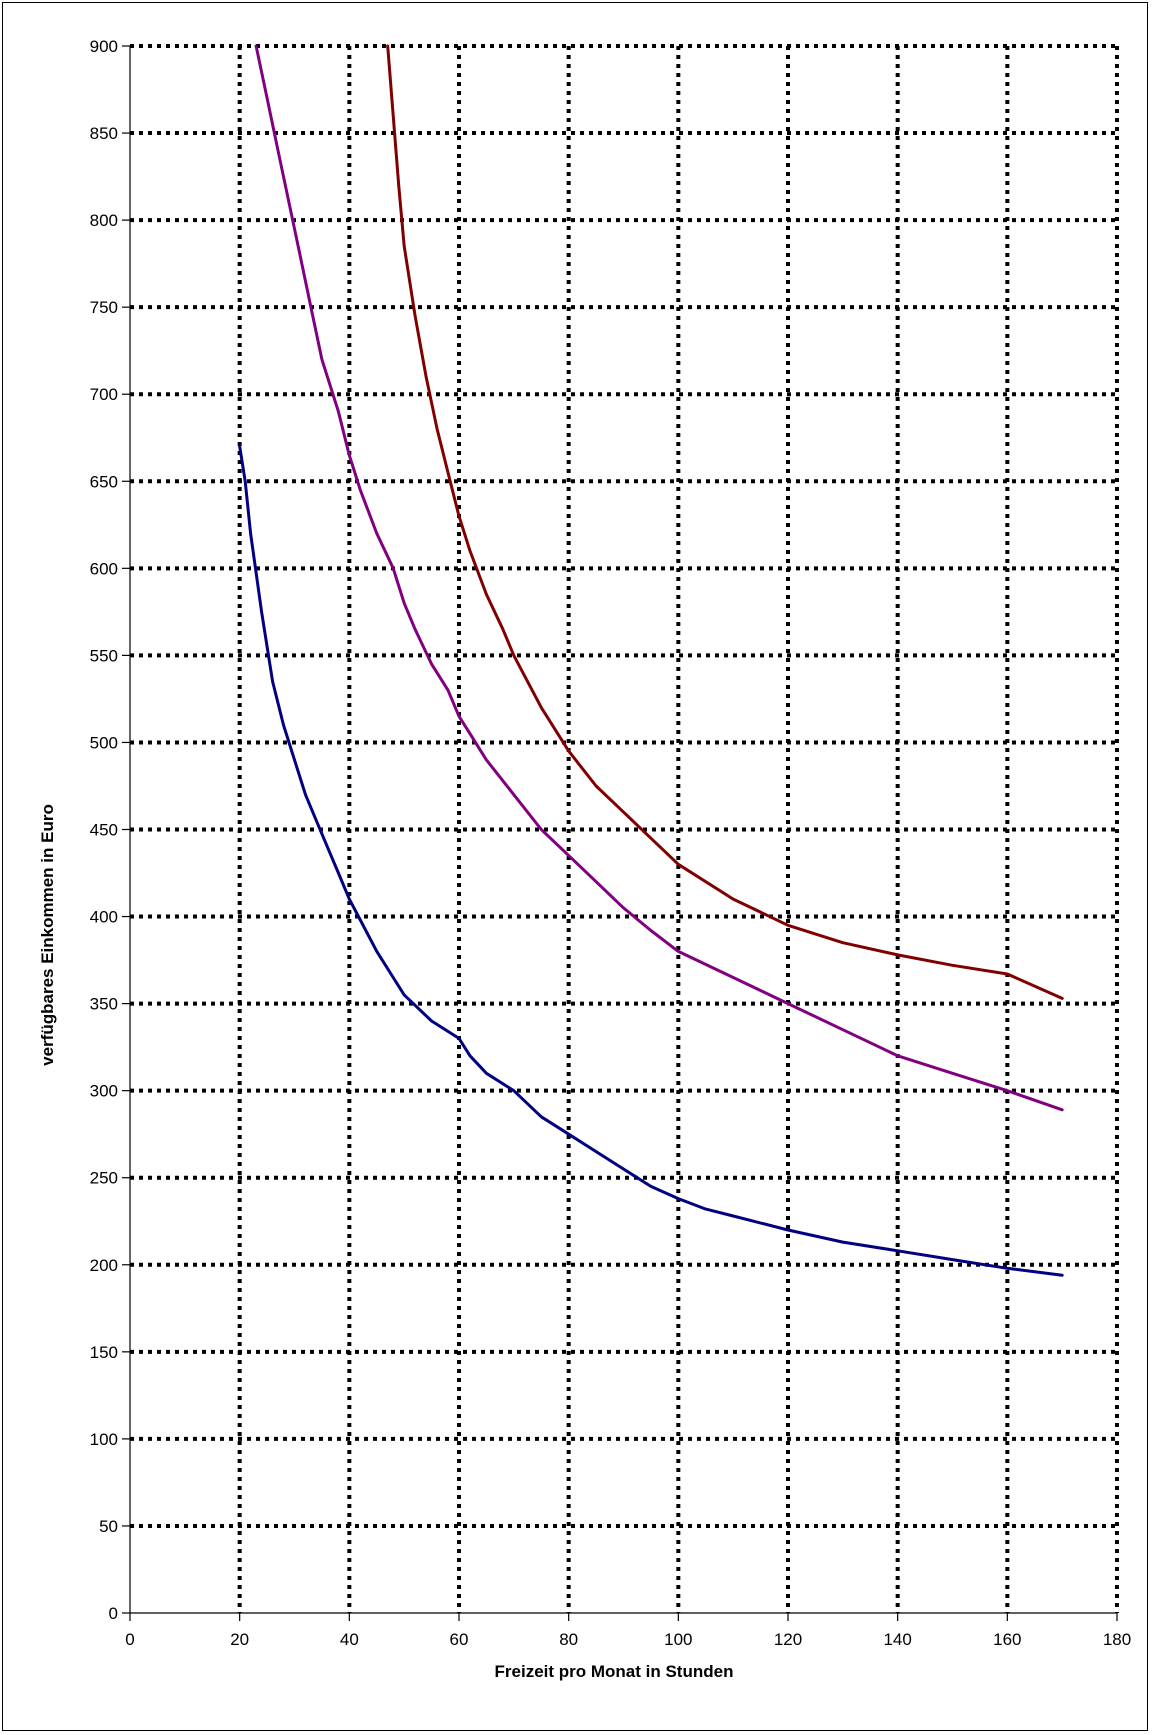 This screenshot has width=1152, height=1735. Describe the element at coordinates (104, 742) in the screenshot. I see `y-tick-label: 500` at that location.